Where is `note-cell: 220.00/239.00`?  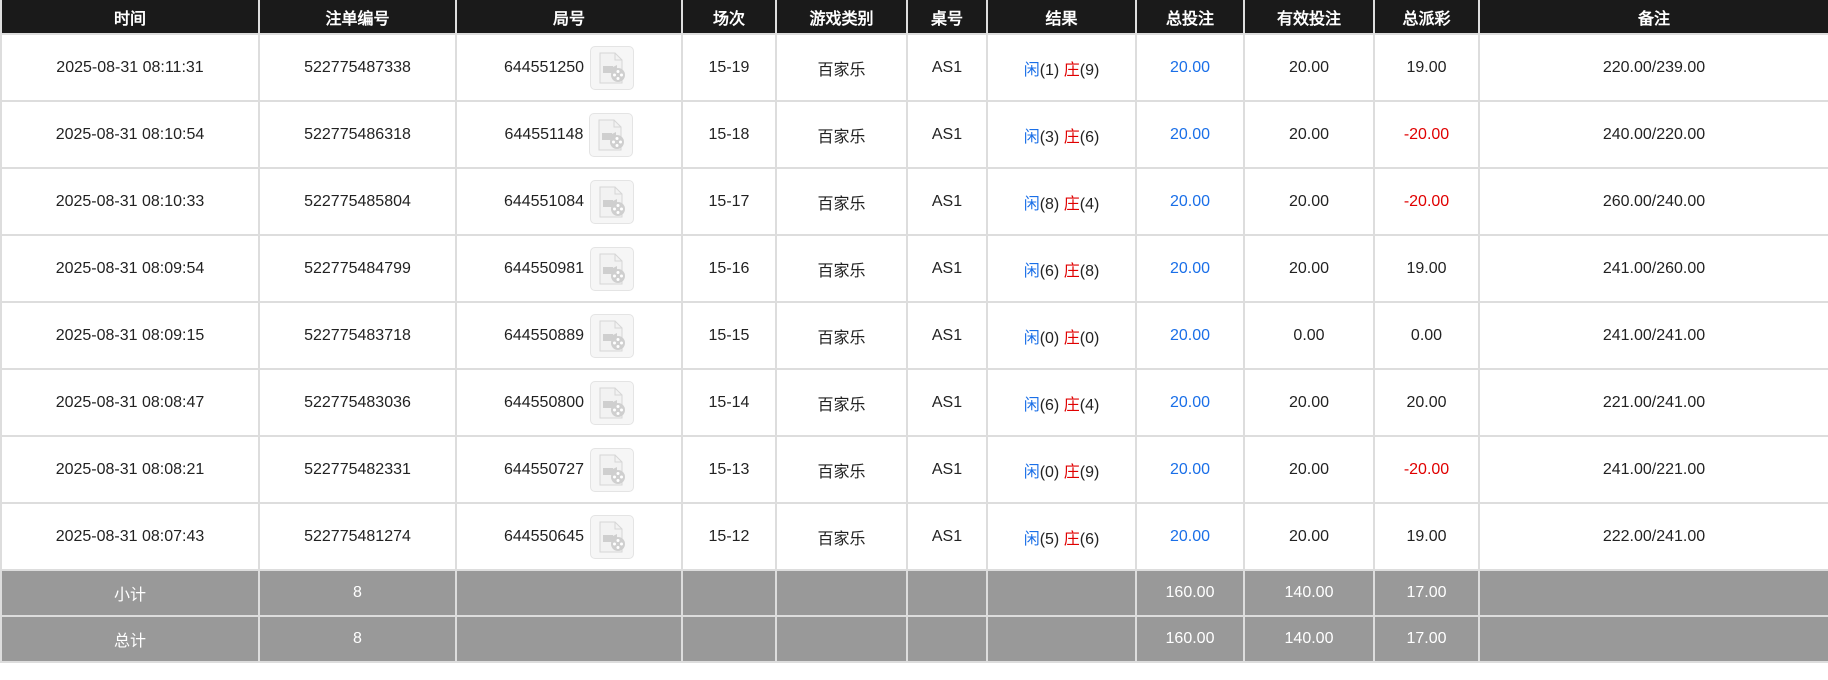
note-cell: 220.00/239.00 is located at coordinates (1653, 67).